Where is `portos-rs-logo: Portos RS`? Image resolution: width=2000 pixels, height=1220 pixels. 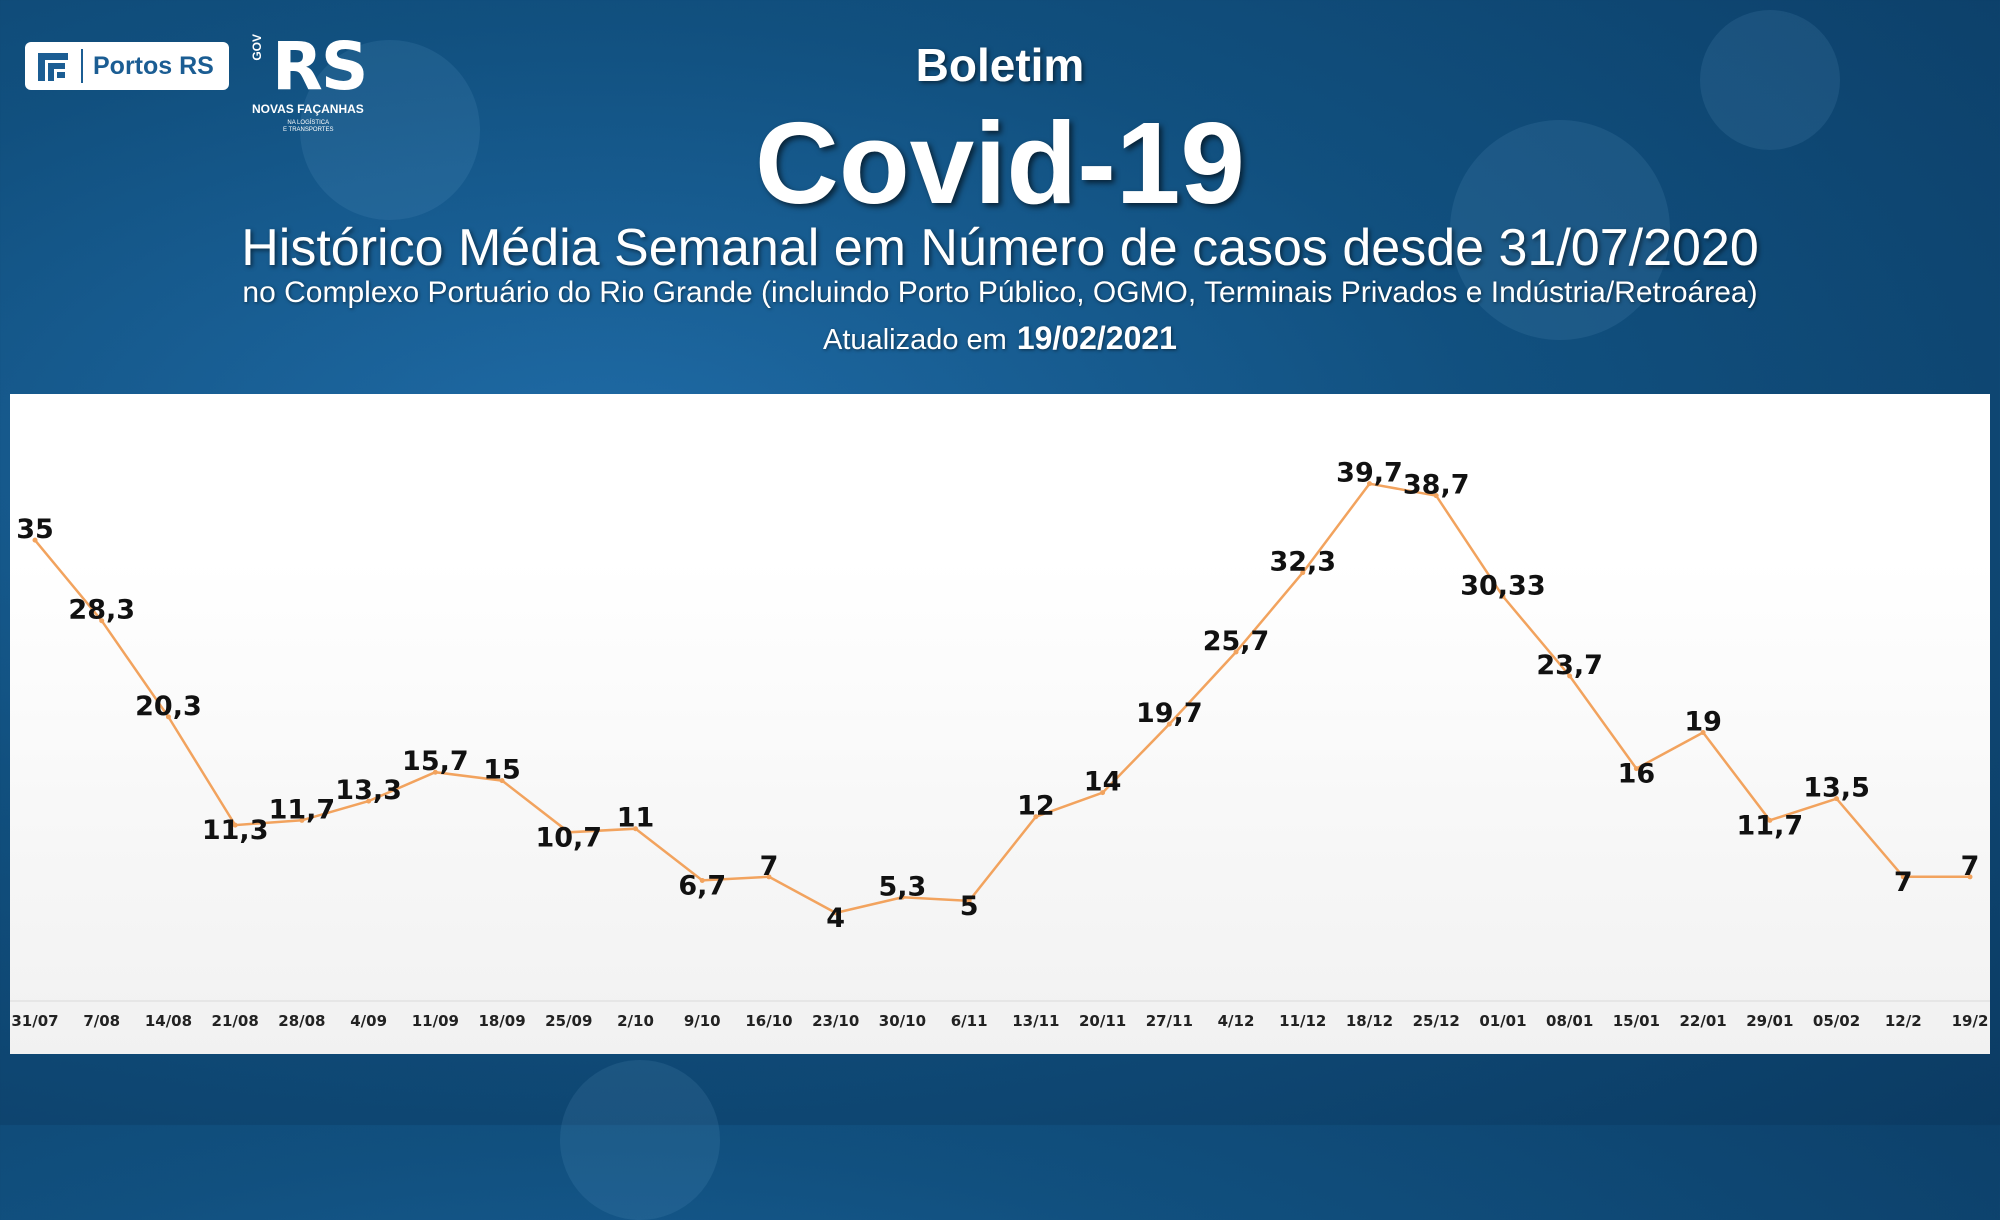 portos-rs-logo: Portos RS is located at coordinates (127, 66).